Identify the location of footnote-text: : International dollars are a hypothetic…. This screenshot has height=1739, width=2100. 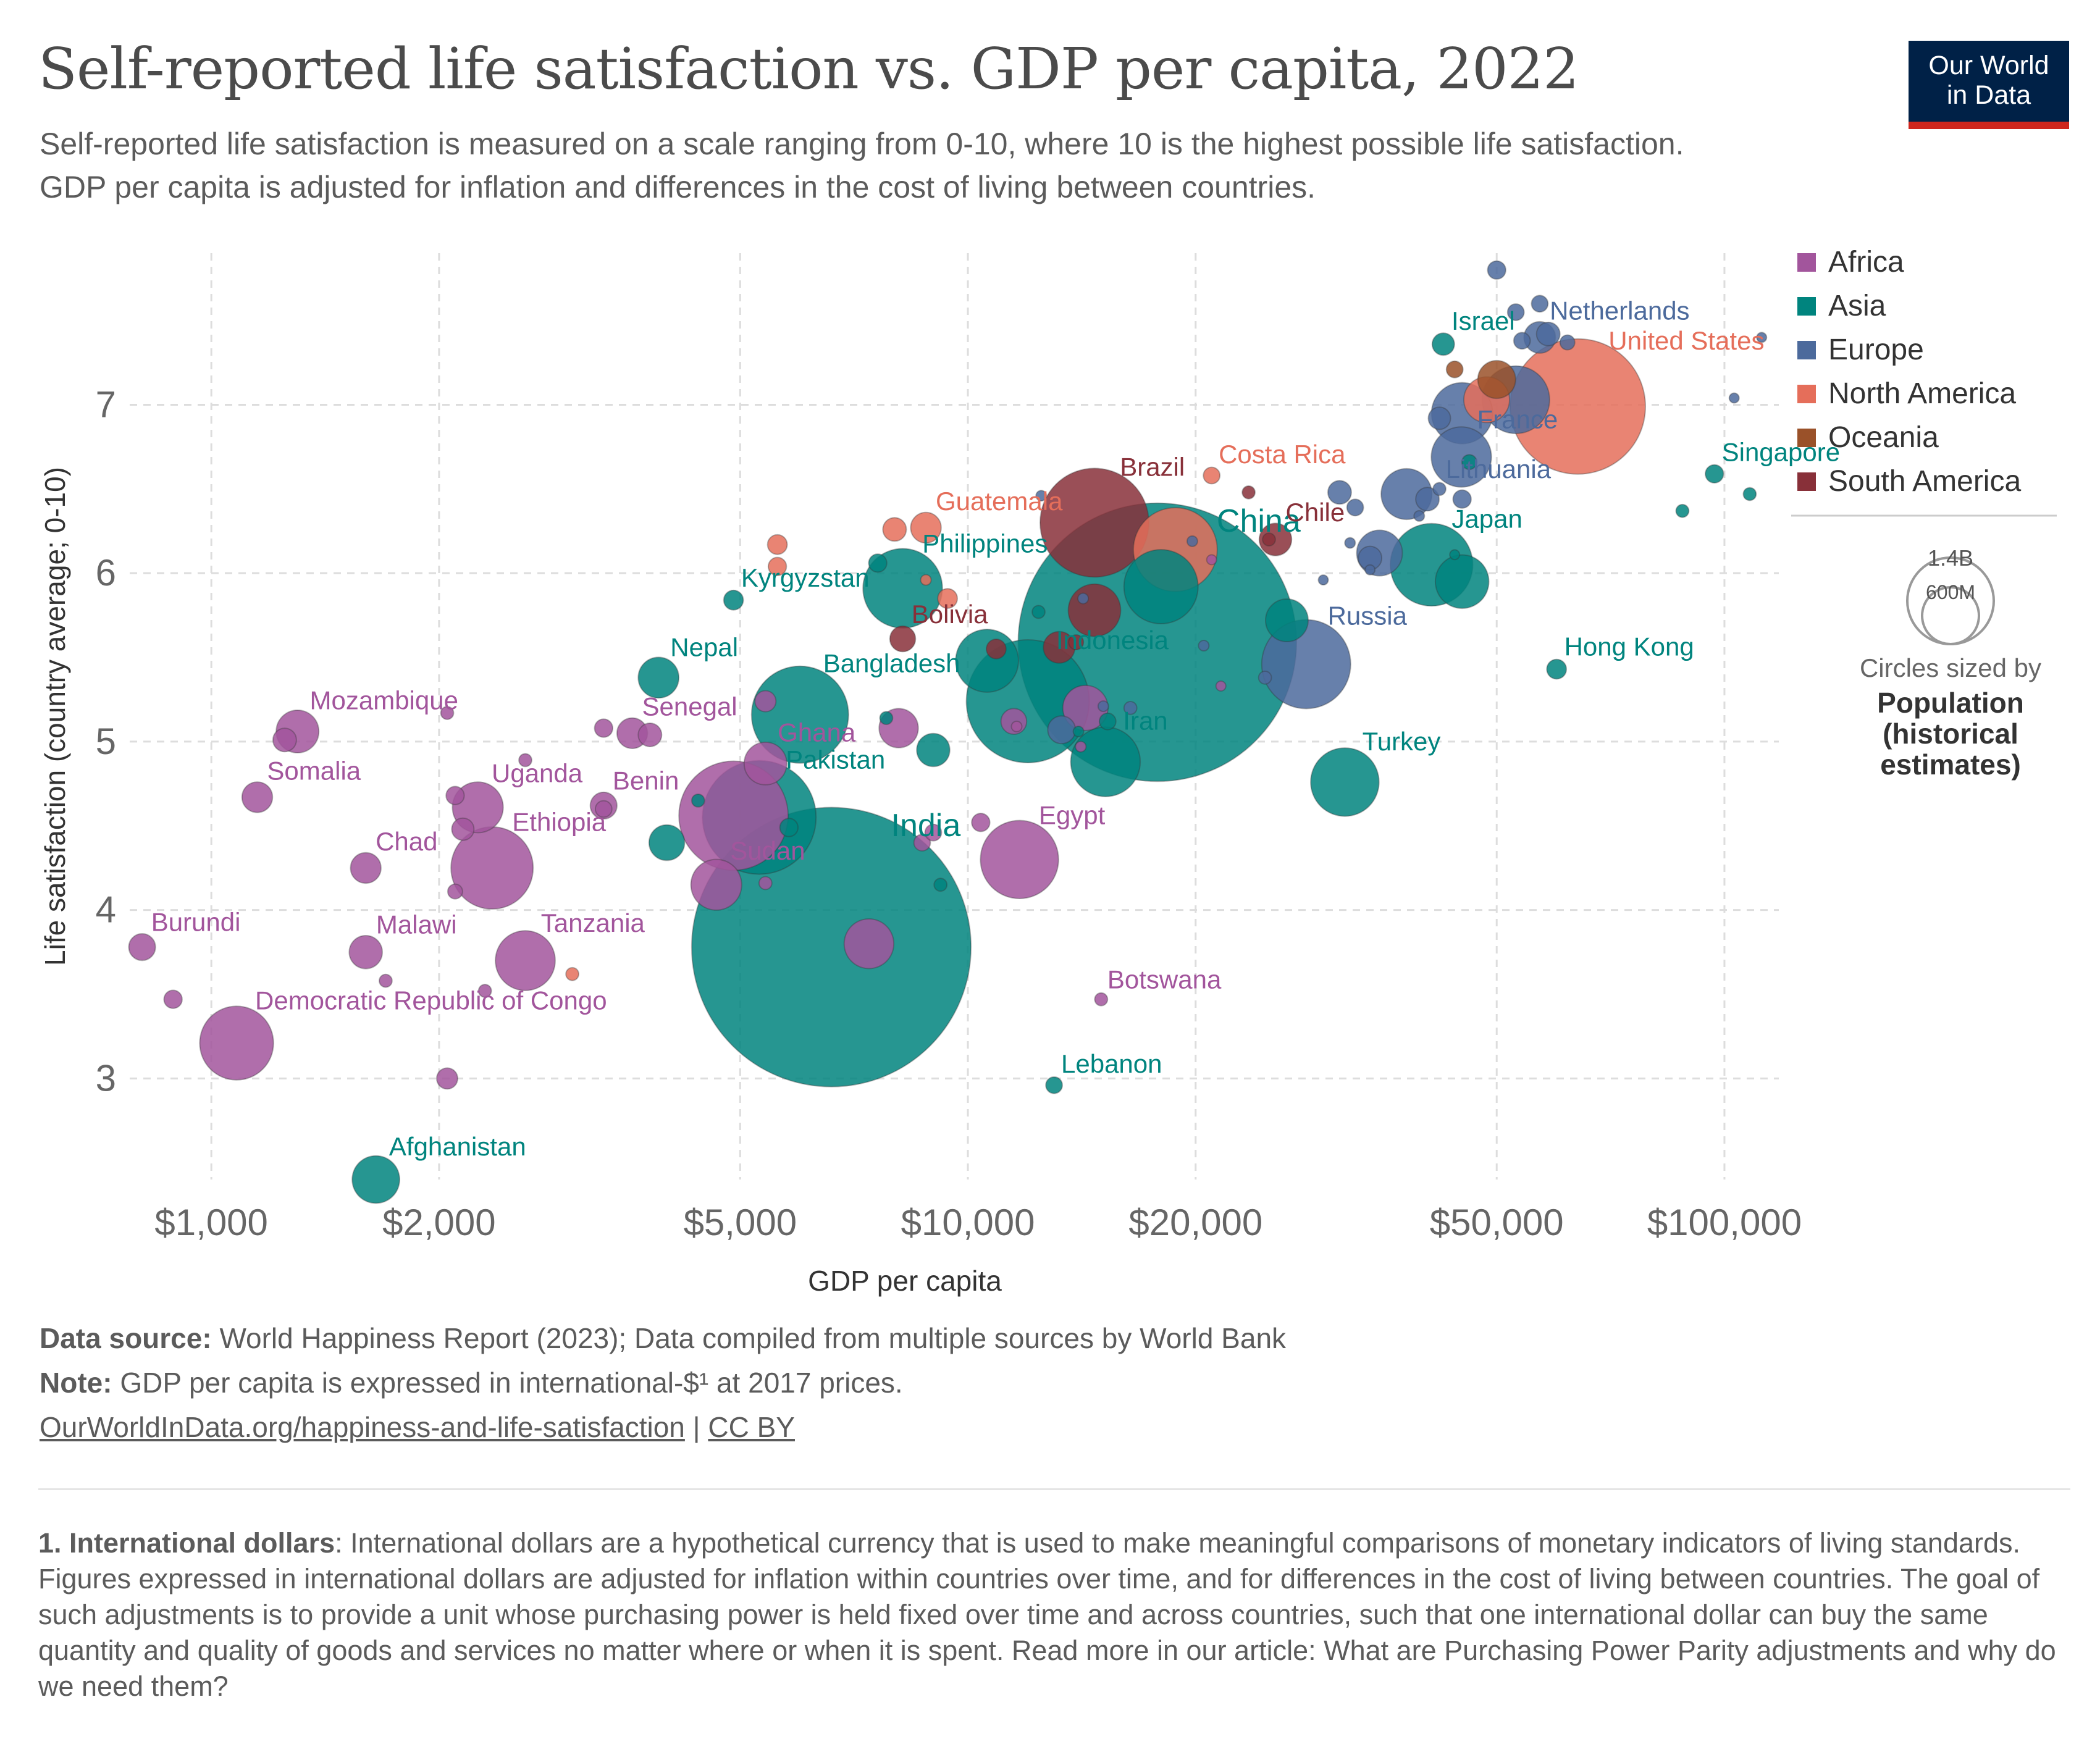
(1047, 1614).